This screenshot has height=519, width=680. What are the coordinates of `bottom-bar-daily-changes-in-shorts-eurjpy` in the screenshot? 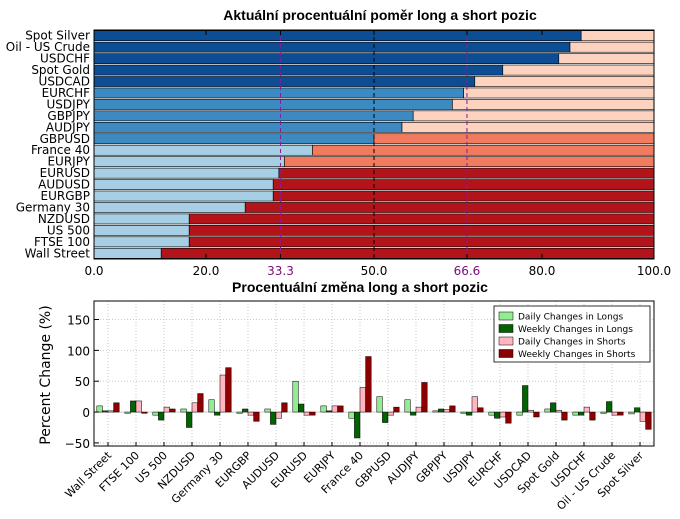 It's located at (334, 409).